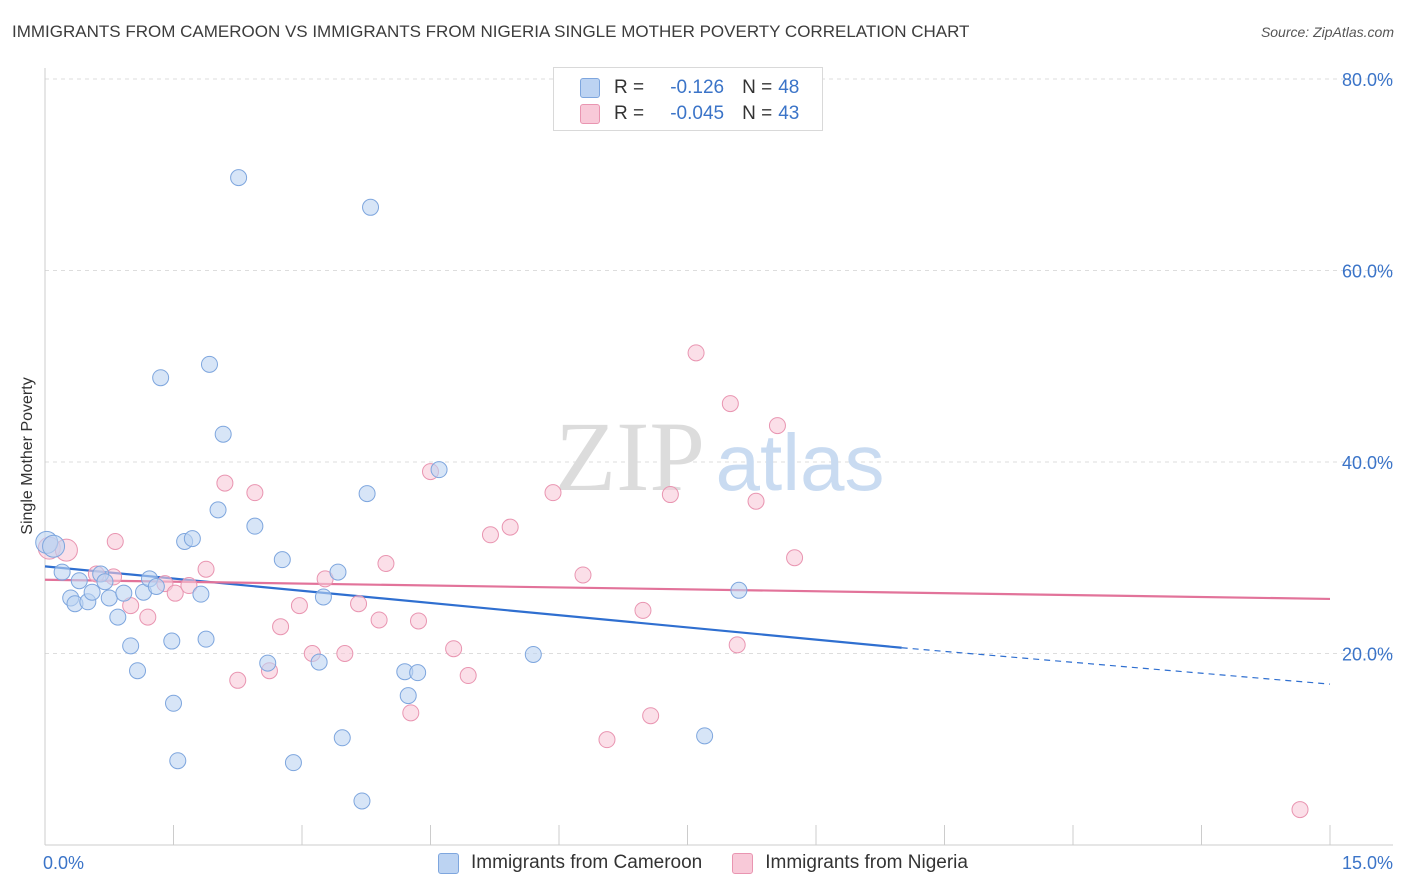 This screenshot has height=892, width=1406. I want to click on watermark: ZIP atlas, so click(719, 456).